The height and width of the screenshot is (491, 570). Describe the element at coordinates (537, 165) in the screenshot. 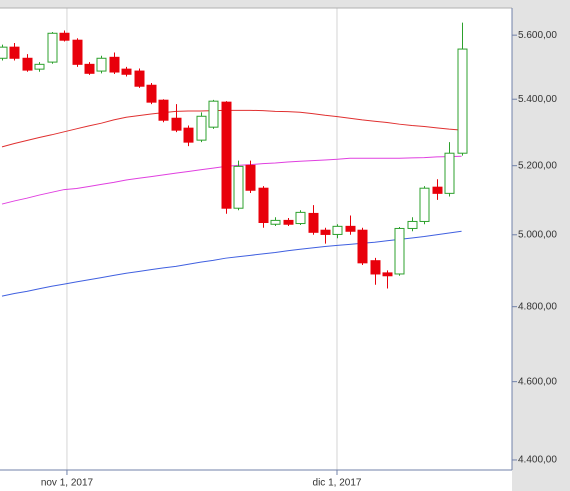

I see `y-tick-label: 5.200,00` at that location.